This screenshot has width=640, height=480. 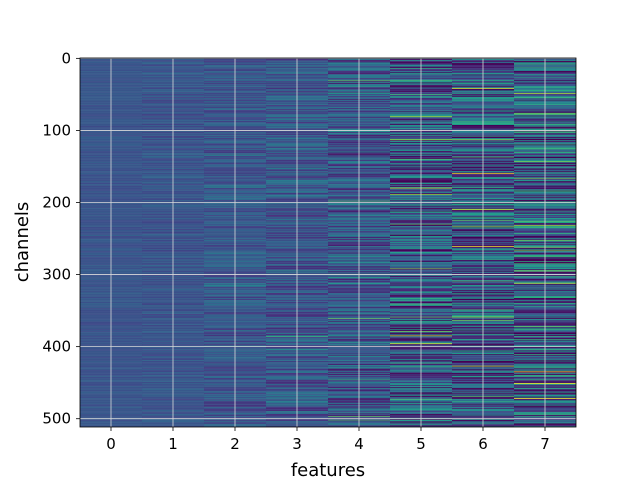 What do you see at coordinates (297, 444) in the screenshot?
I see `x-tick-label: 3` at bounding box center [297, 444].